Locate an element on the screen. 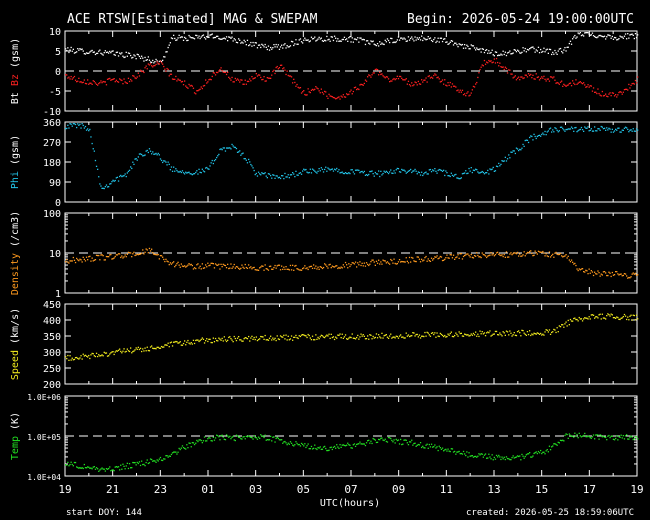 The width and height of the screenshot is (650, 520). y-axis-label-part: Density is located at coordinates (15, 274).